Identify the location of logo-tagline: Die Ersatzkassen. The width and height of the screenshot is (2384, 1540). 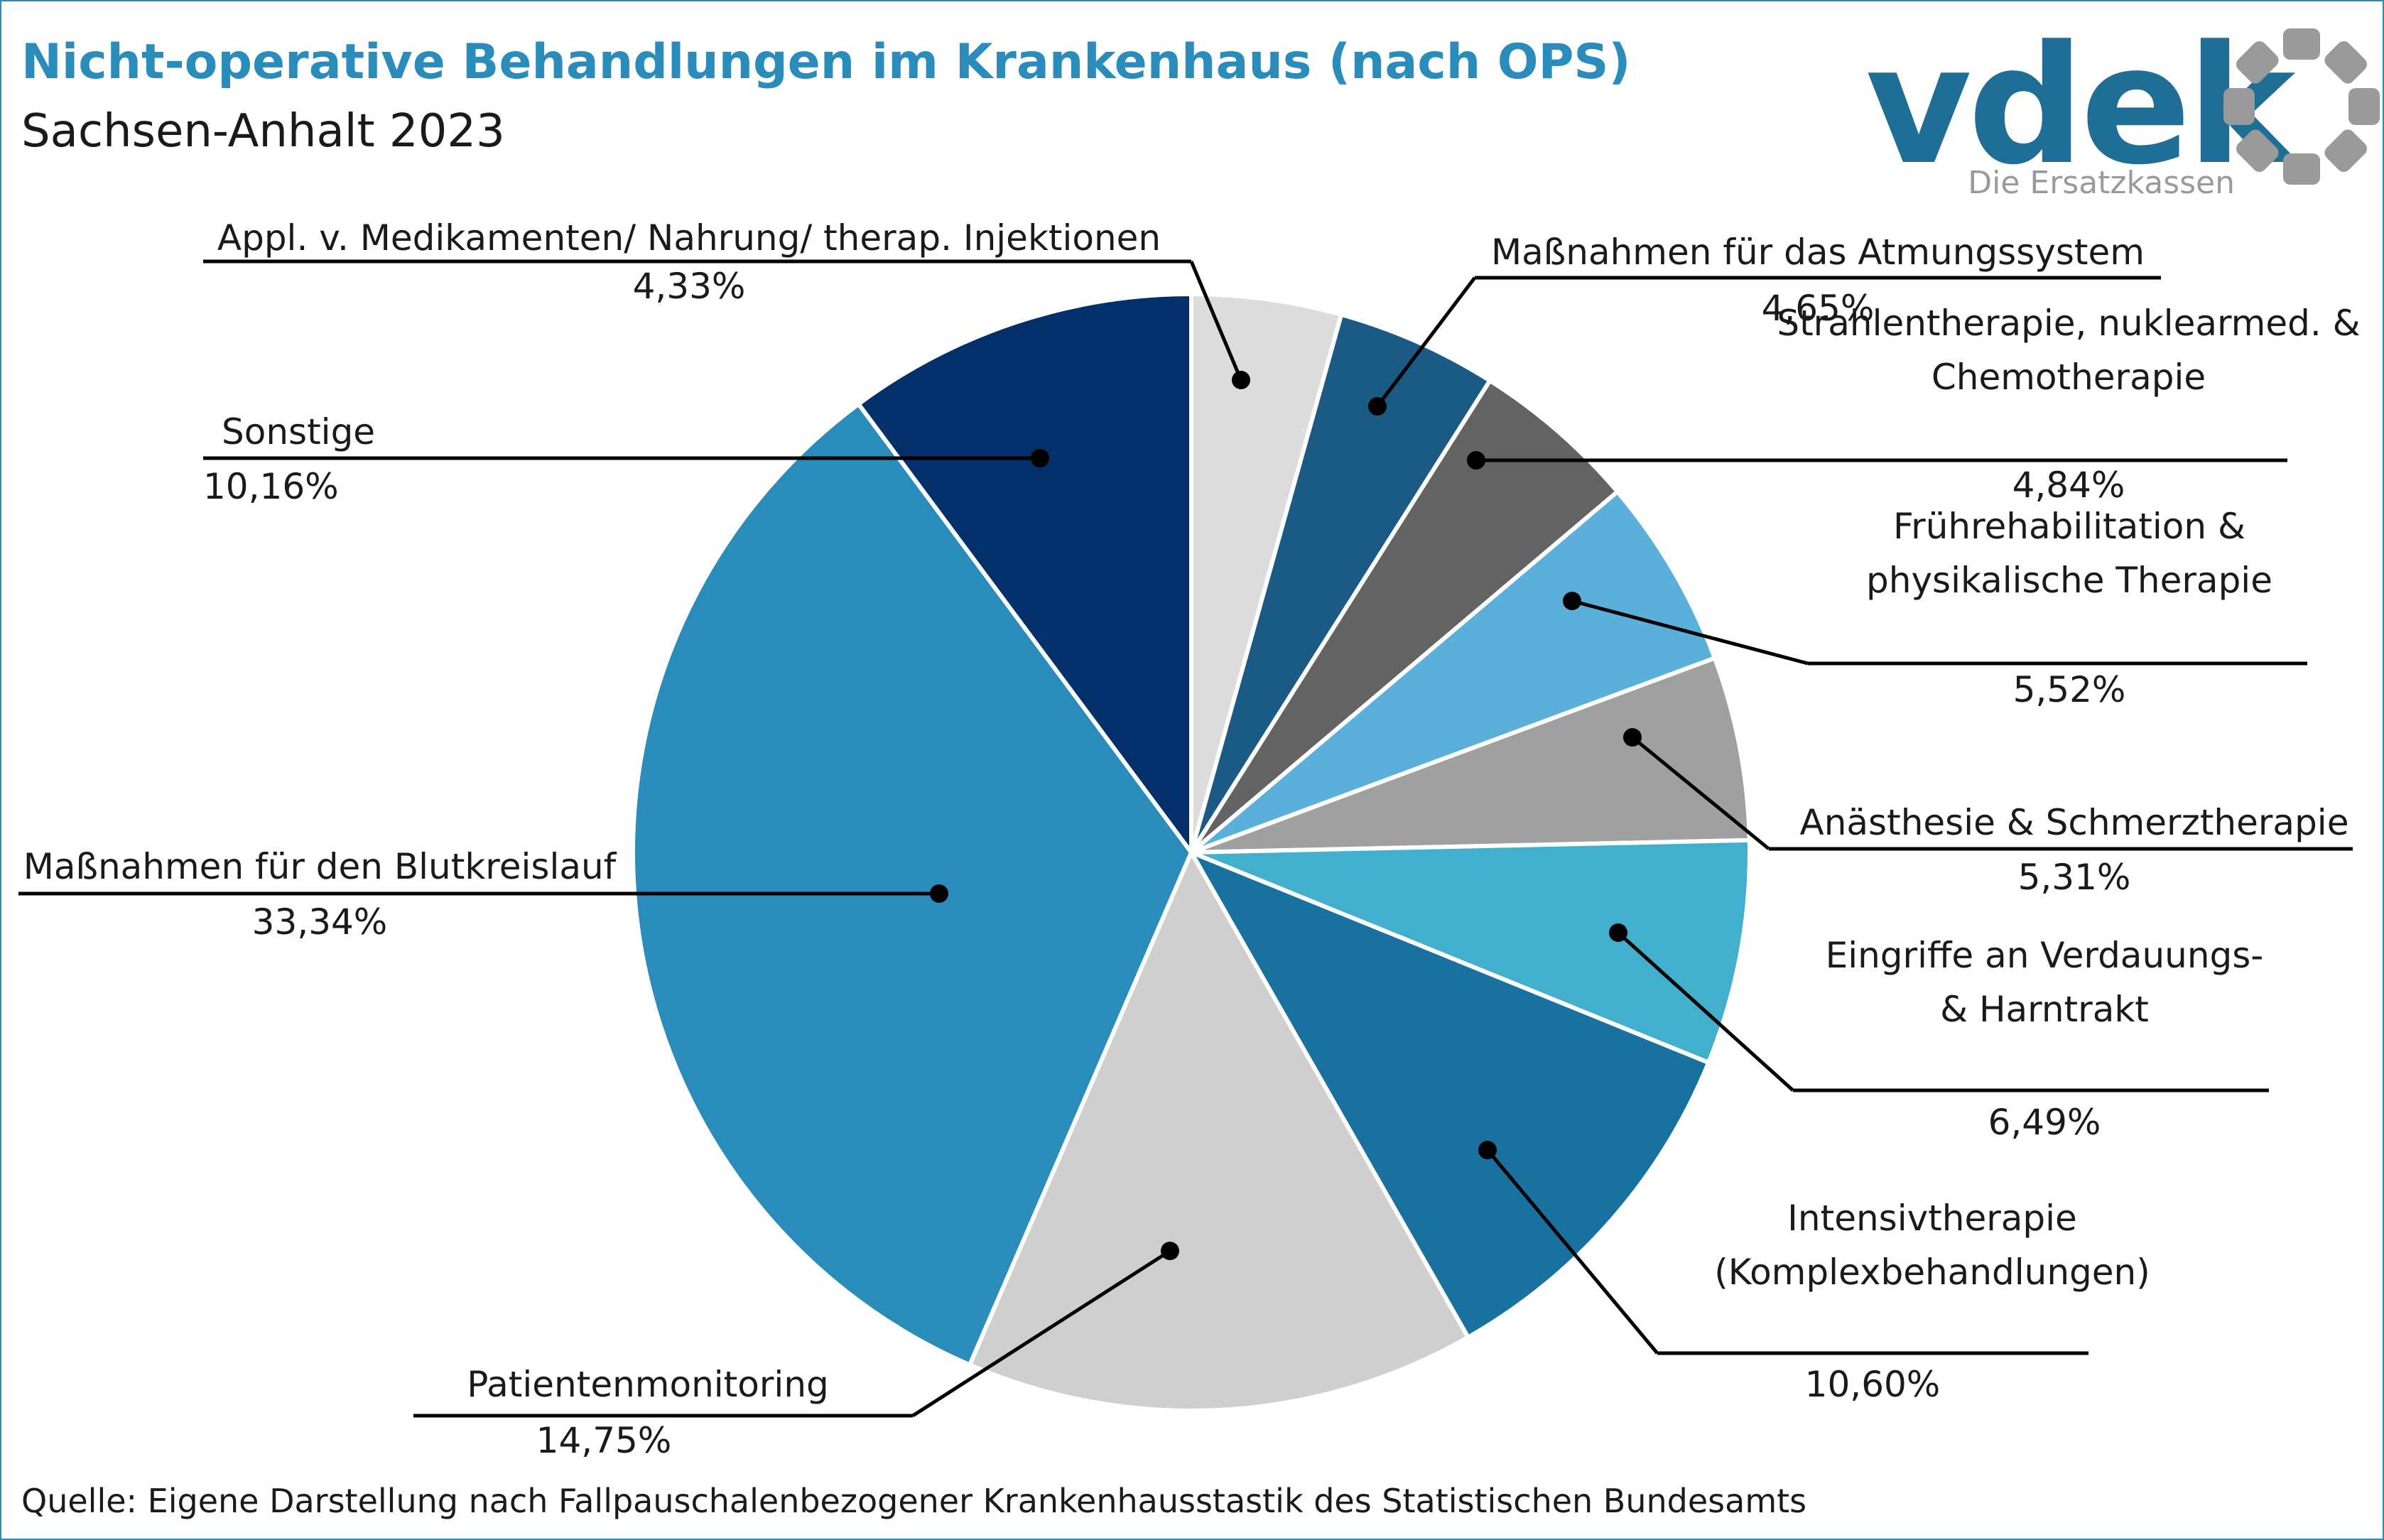
(2101, 183).